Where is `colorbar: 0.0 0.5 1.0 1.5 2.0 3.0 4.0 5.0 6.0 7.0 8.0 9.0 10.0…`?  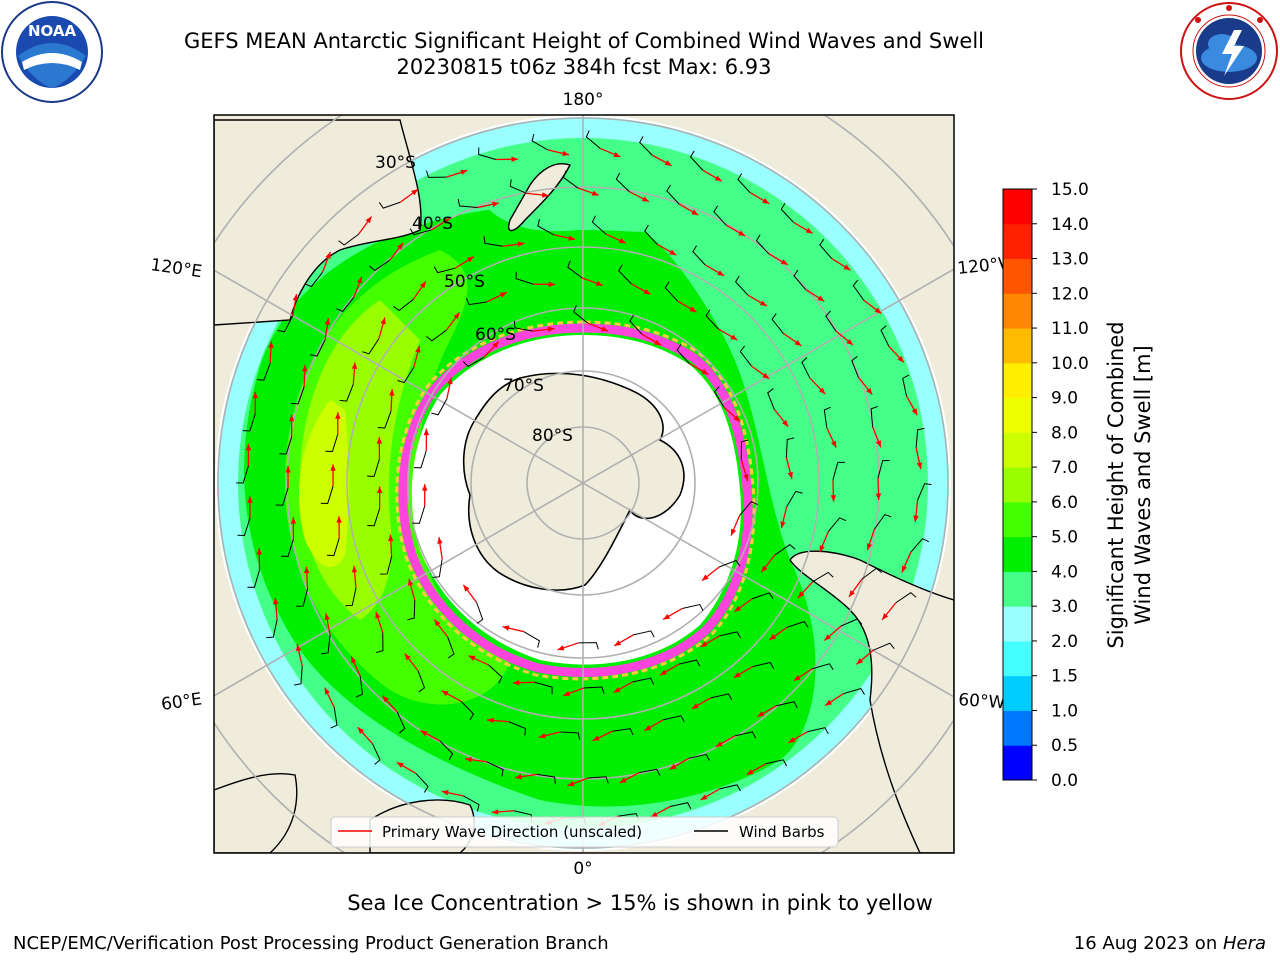
colorbar: 0.0 0.5 1.0 1.5 2.0 3.0 4.0 5.0 6.0 7.0 8.0 9.0 10.0… is located at coordinates (1045, 485).